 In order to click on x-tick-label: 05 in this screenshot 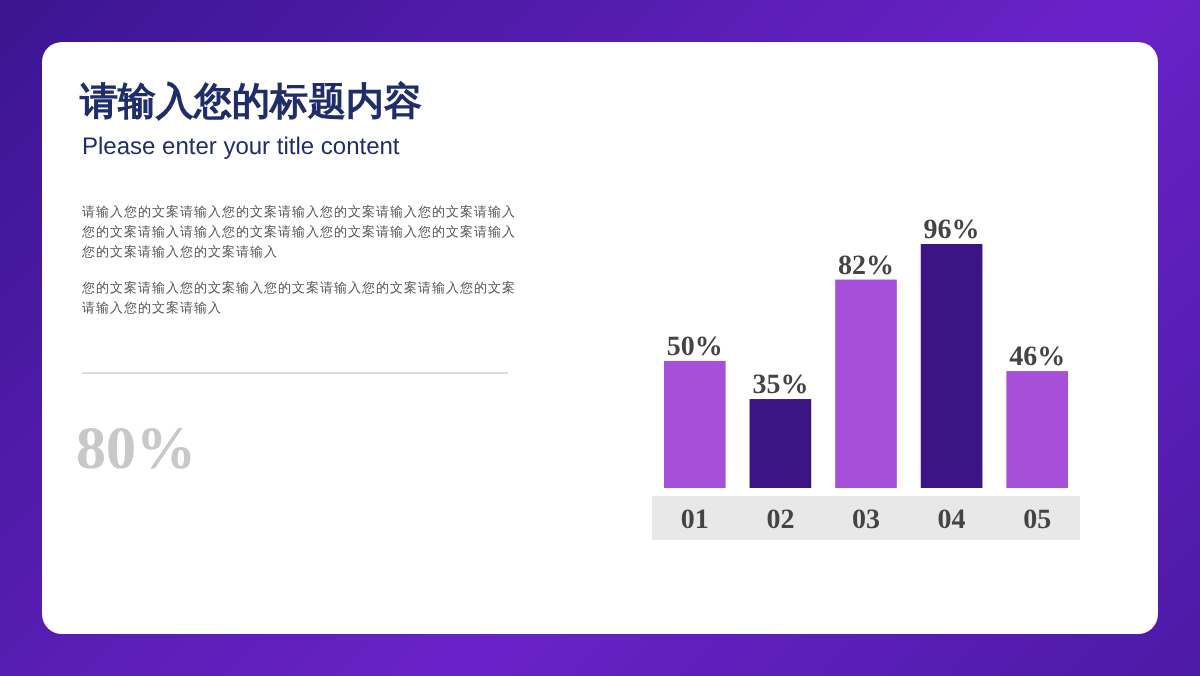, I will do `click(1037, 521)`.